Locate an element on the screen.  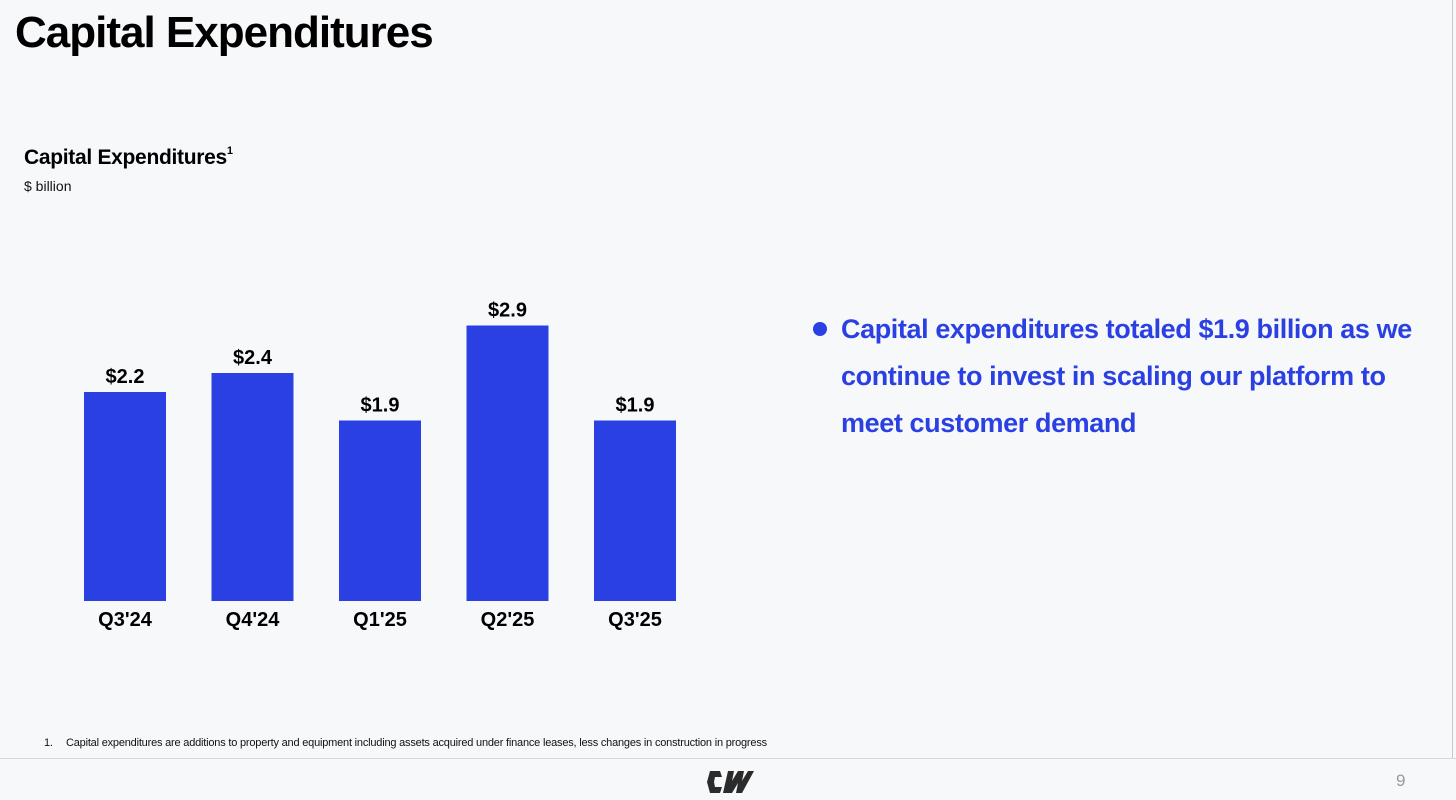
bullet-dot-icon is located at coordinates (820, 329).